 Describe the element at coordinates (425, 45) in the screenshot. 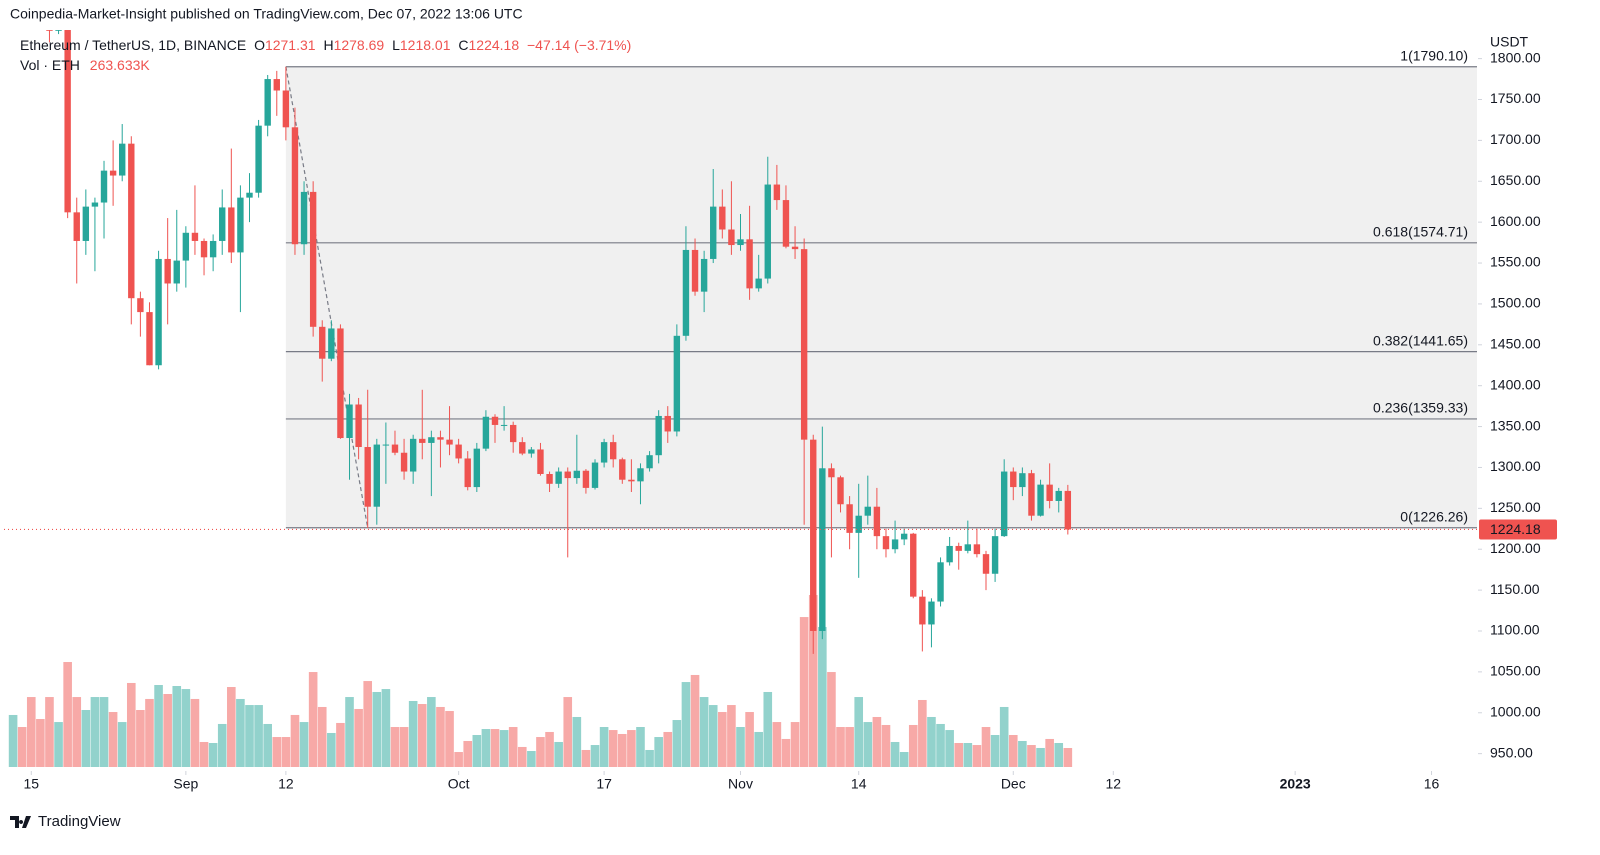

I see `l-value: 1218.01` at that location.